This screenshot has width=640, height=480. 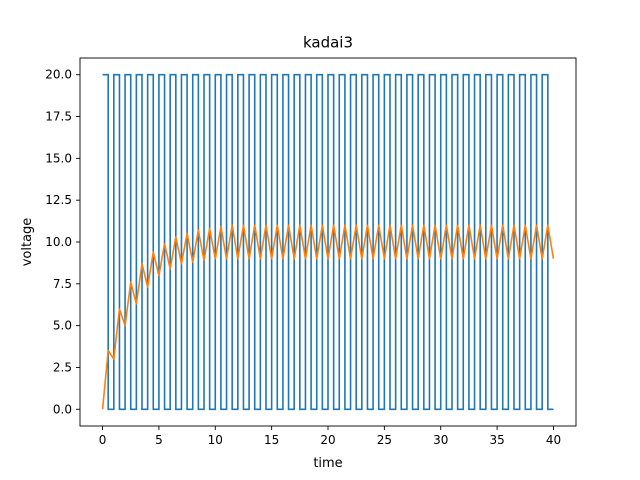 What do you see at coordinates (58, 117) in the screenshot?
I see `y-tick-label: 17.5` at bounding box center [58, 117].